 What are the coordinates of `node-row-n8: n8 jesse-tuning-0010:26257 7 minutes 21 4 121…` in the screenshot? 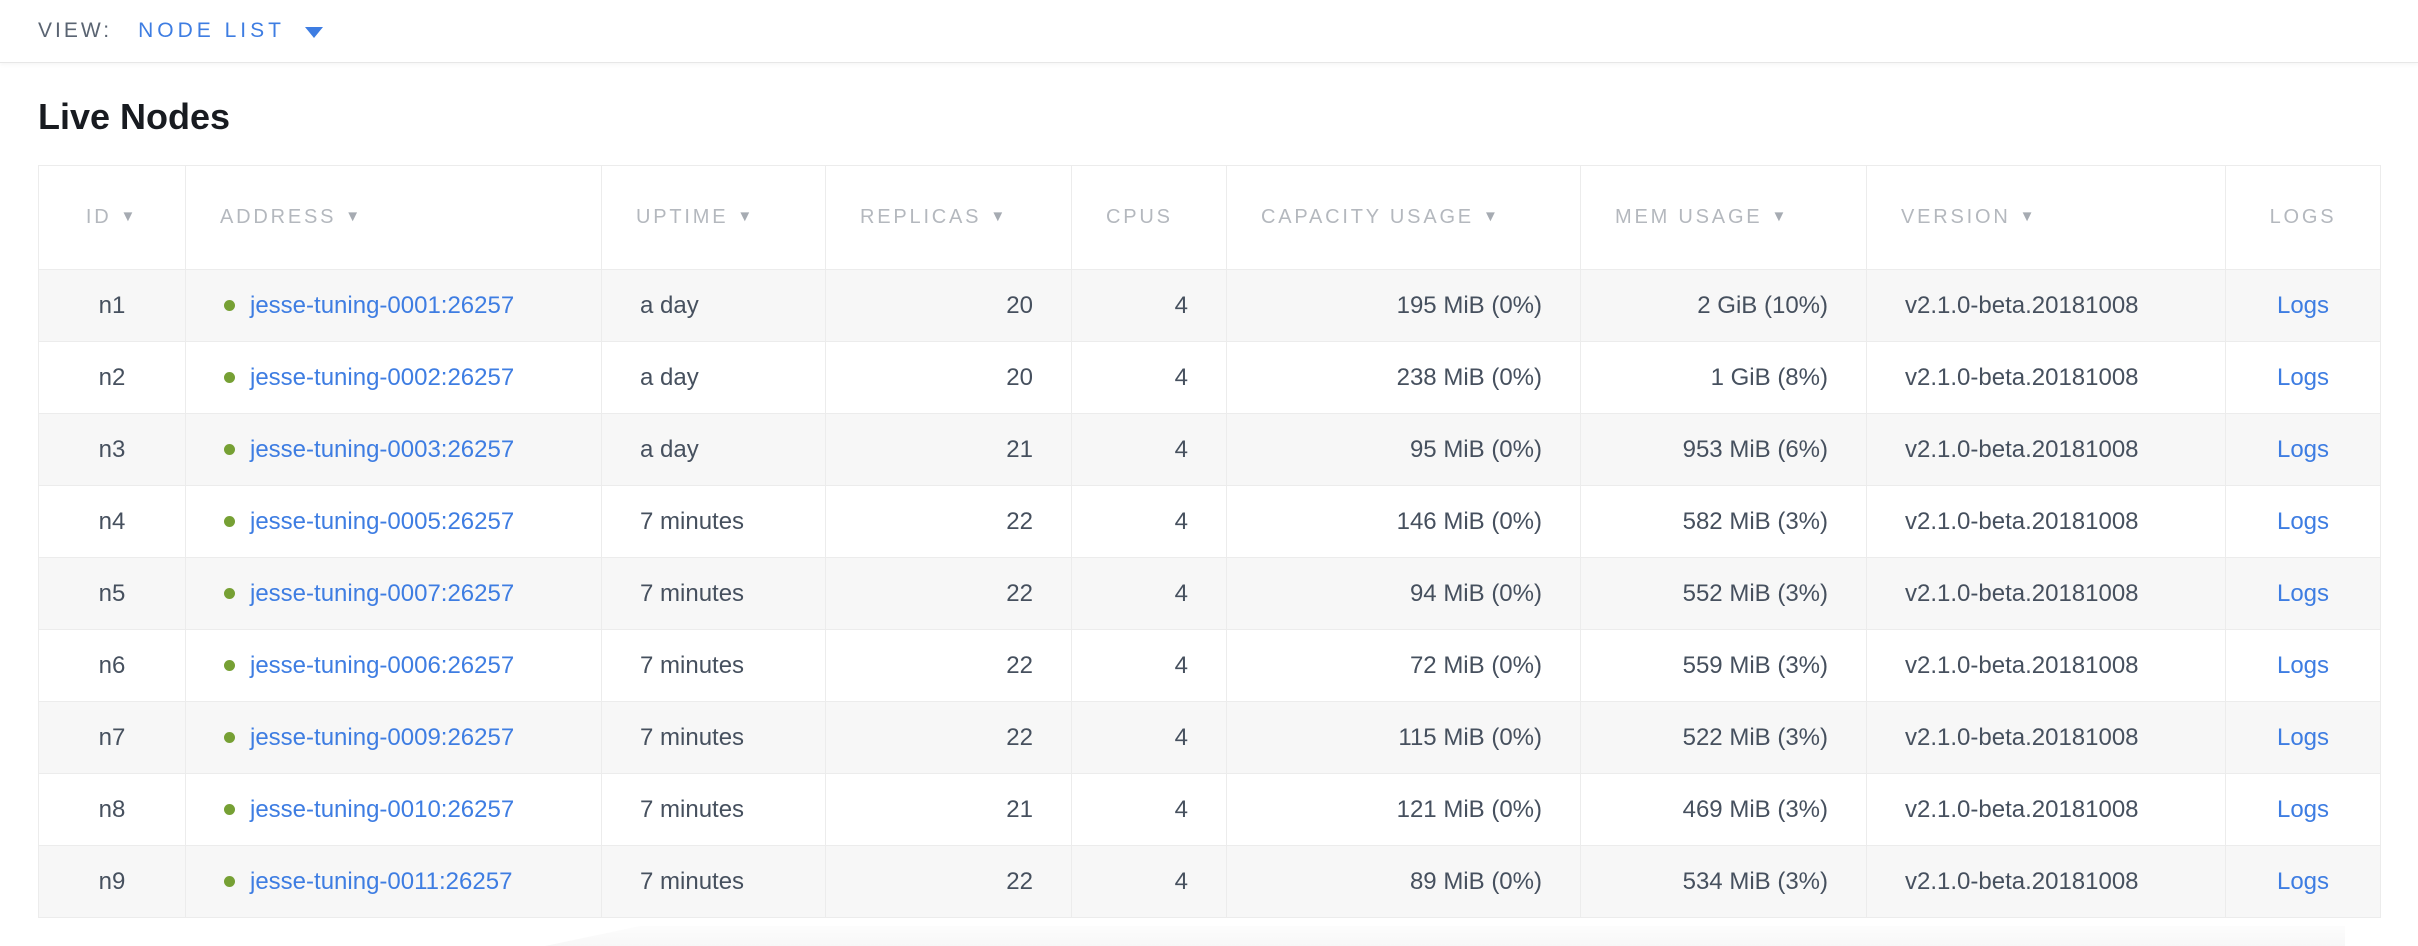 It's located at (1209, 809).